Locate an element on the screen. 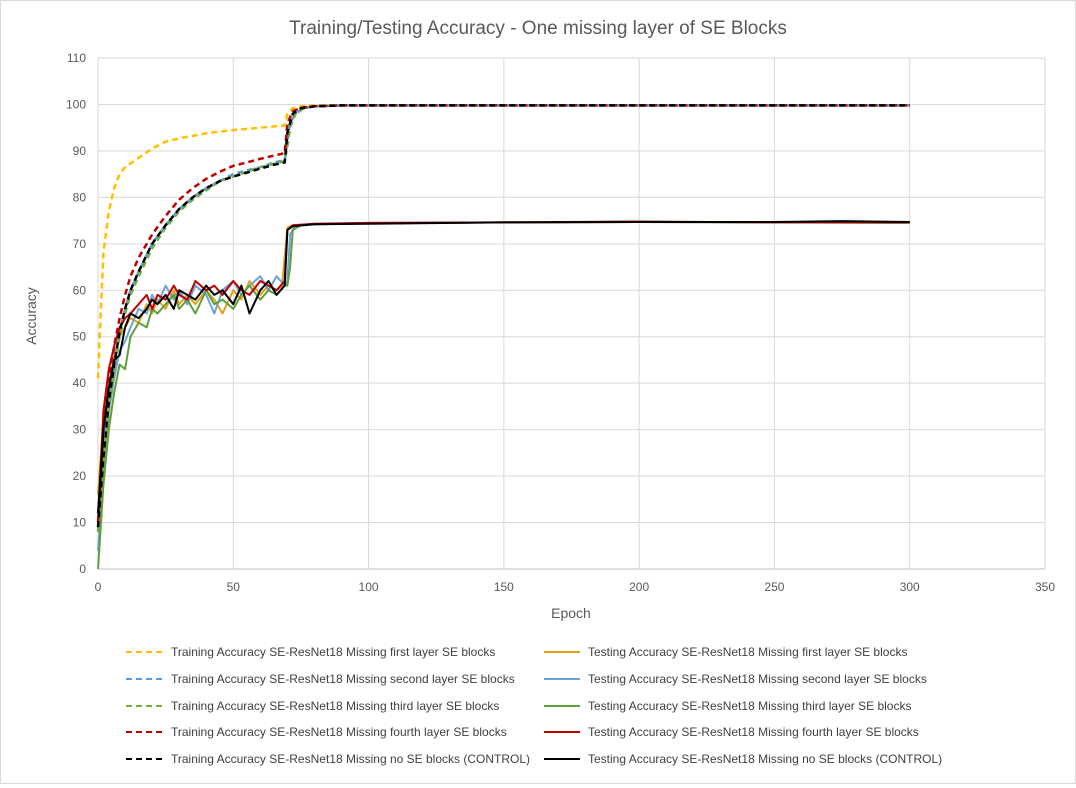  y-tick-label: 40 is located at coordinates (80, 383).